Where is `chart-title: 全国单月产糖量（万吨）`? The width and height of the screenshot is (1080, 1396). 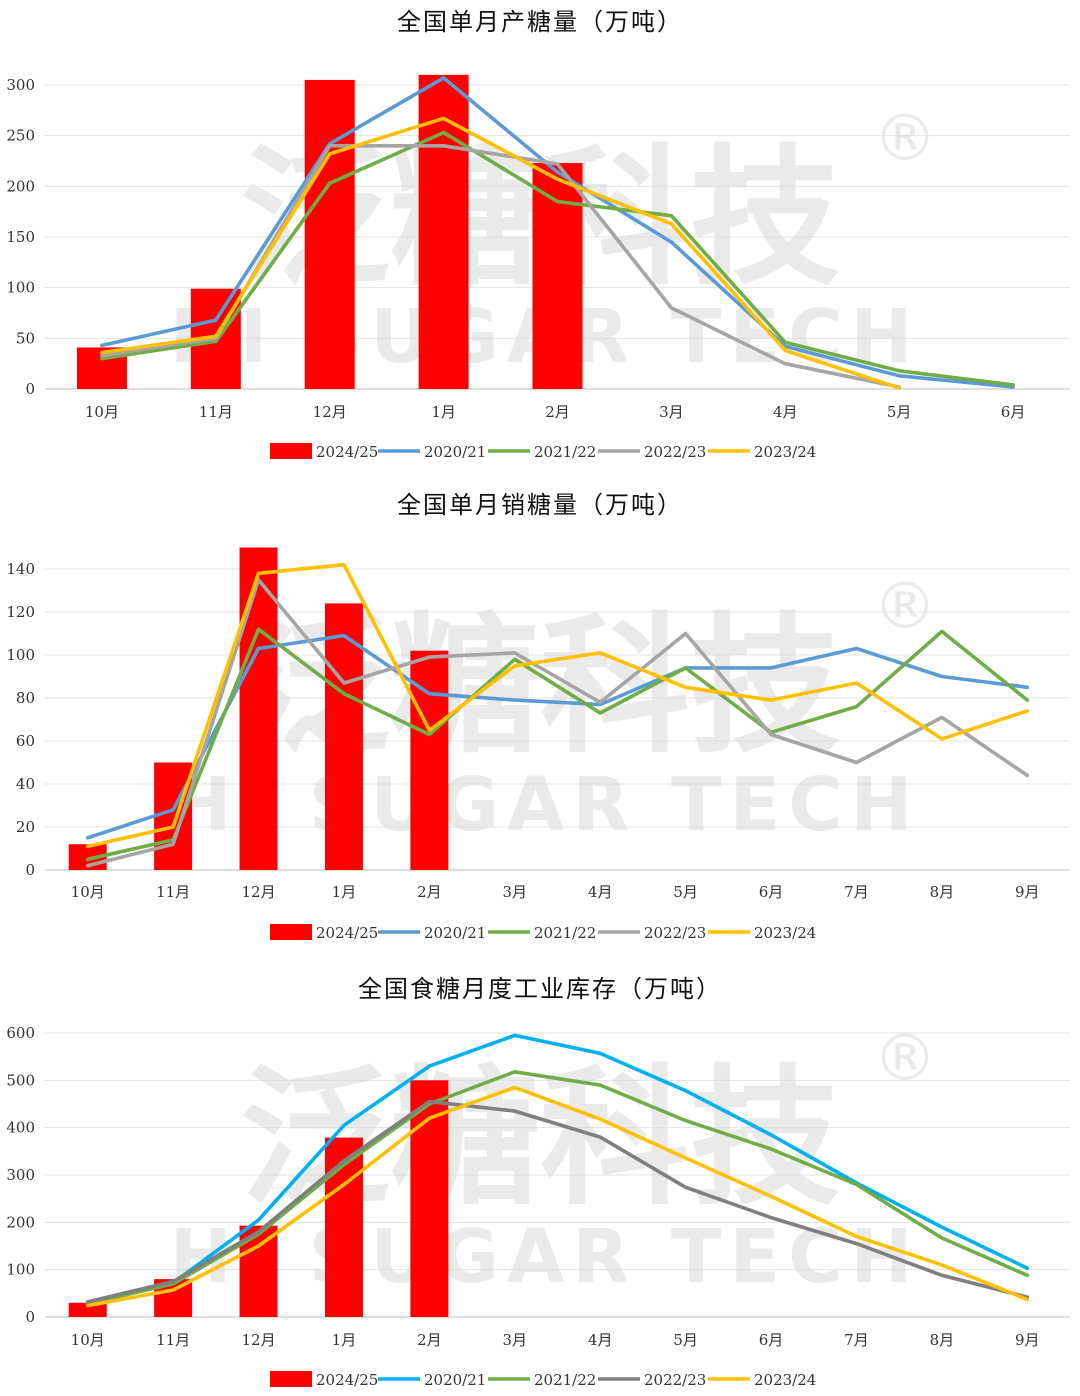 chart-title: 全国单月产糖量（万吨） is located at coordinates (540, 22).